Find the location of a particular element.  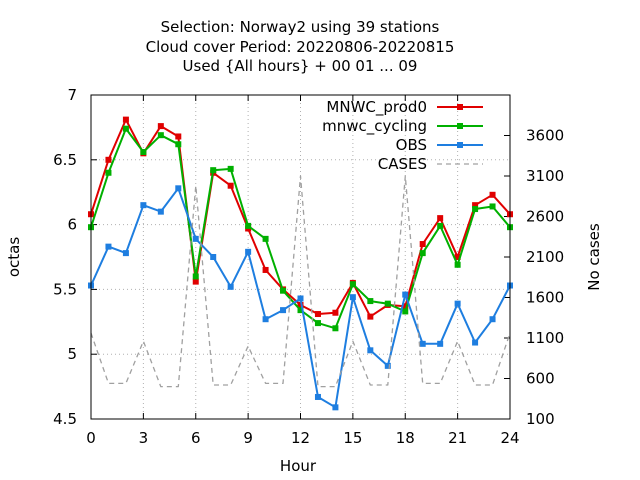

y2-tick-label: 2600 is located at coordinates (545, 217).